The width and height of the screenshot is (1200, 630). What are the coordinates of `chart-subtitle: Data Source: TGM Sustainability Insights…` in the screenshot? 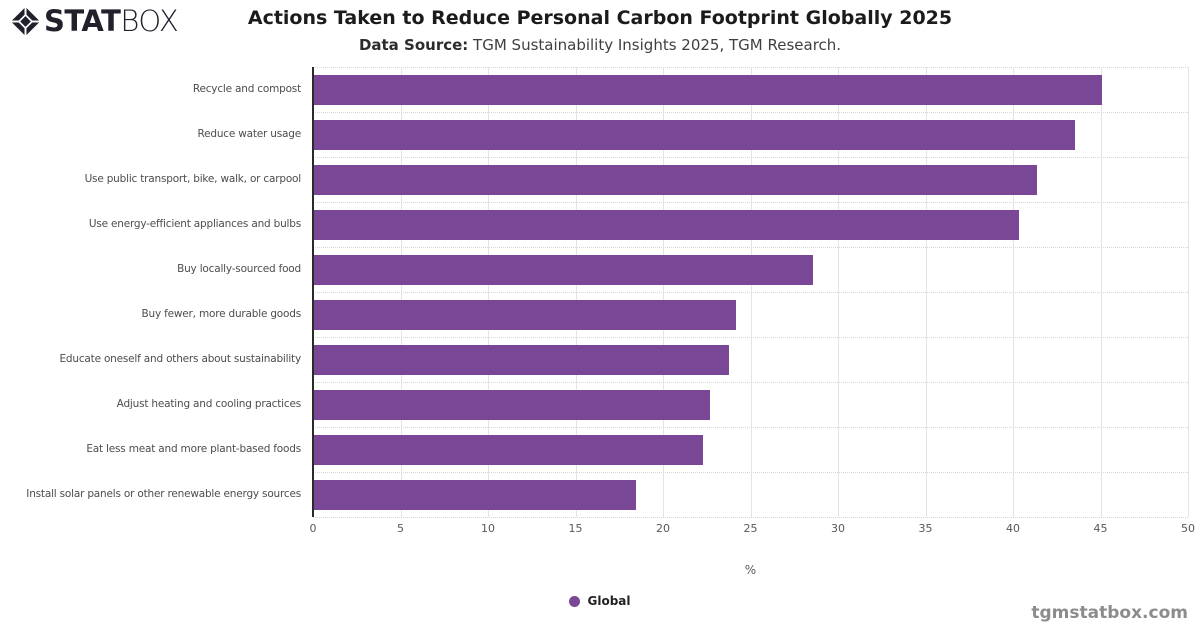 It's located at (600, 45).